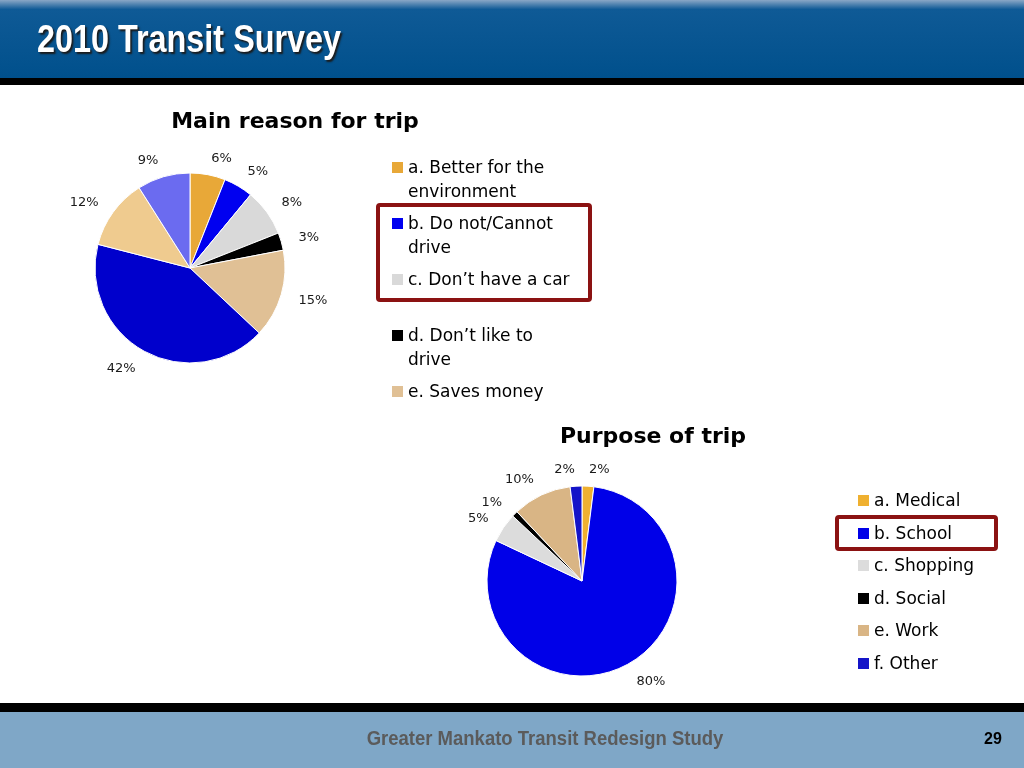  What do you see at coordinates (653, 436) in the screenshot?
I see `chart-title: Purpose of trip` at bounding box center [653, 436].